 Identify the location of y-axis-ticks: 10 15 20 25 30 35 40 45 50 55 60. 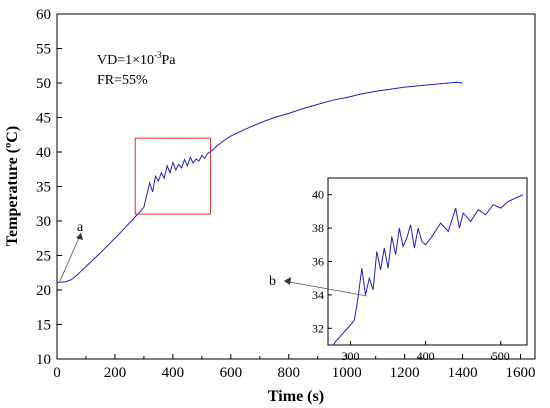
(49, 187).